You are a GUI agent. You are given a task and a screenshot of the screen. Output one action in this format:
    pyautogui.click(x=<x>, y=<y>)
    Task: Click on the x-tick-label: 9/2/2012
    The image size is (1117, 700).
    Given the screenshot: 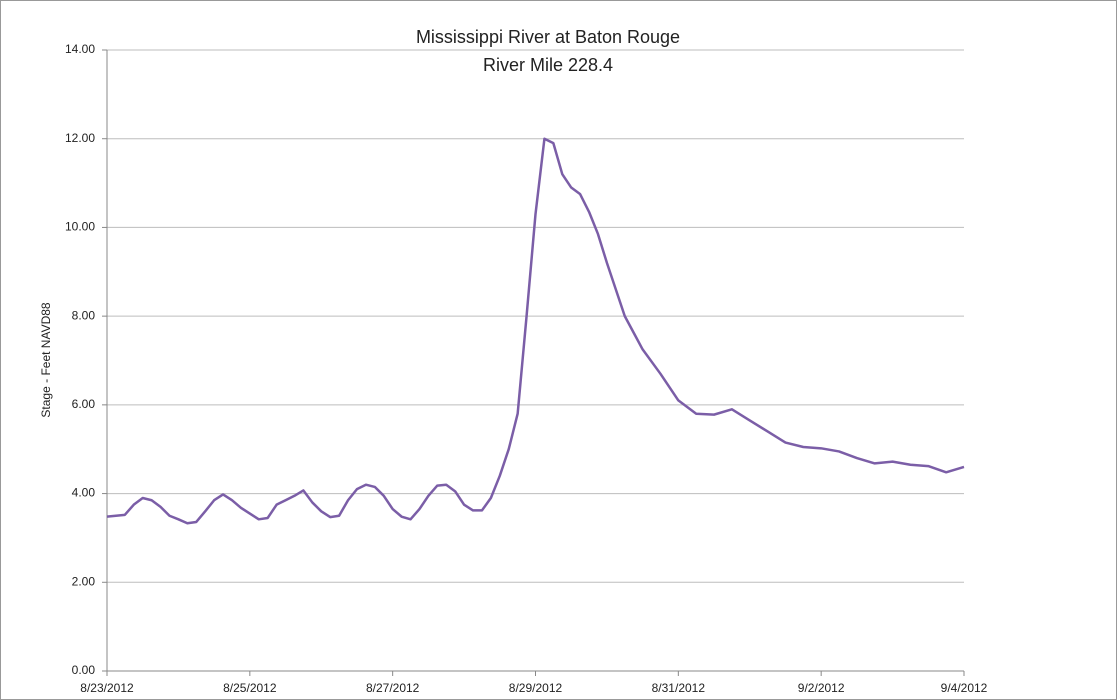 What is the action you would take?
    pyautogui.click(x=821, y=688)
    